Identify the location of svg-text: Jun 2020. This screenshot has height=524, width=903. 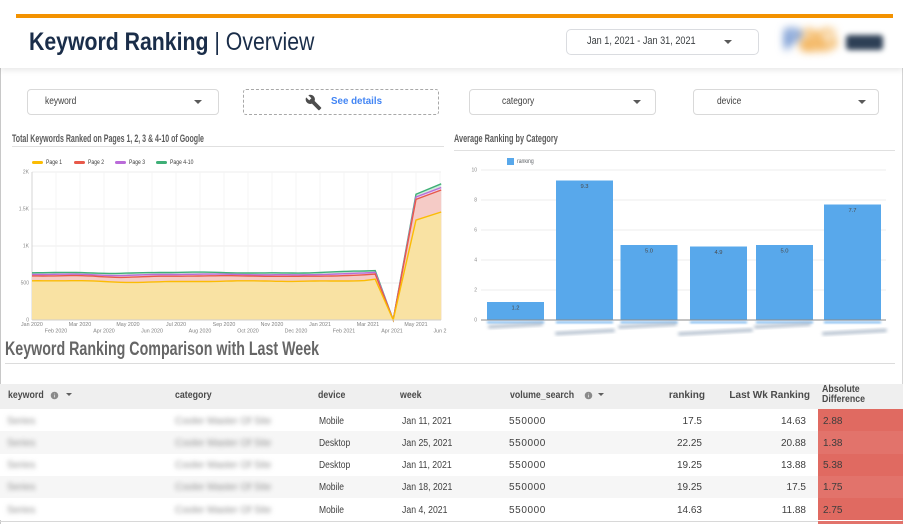
(152, 332).